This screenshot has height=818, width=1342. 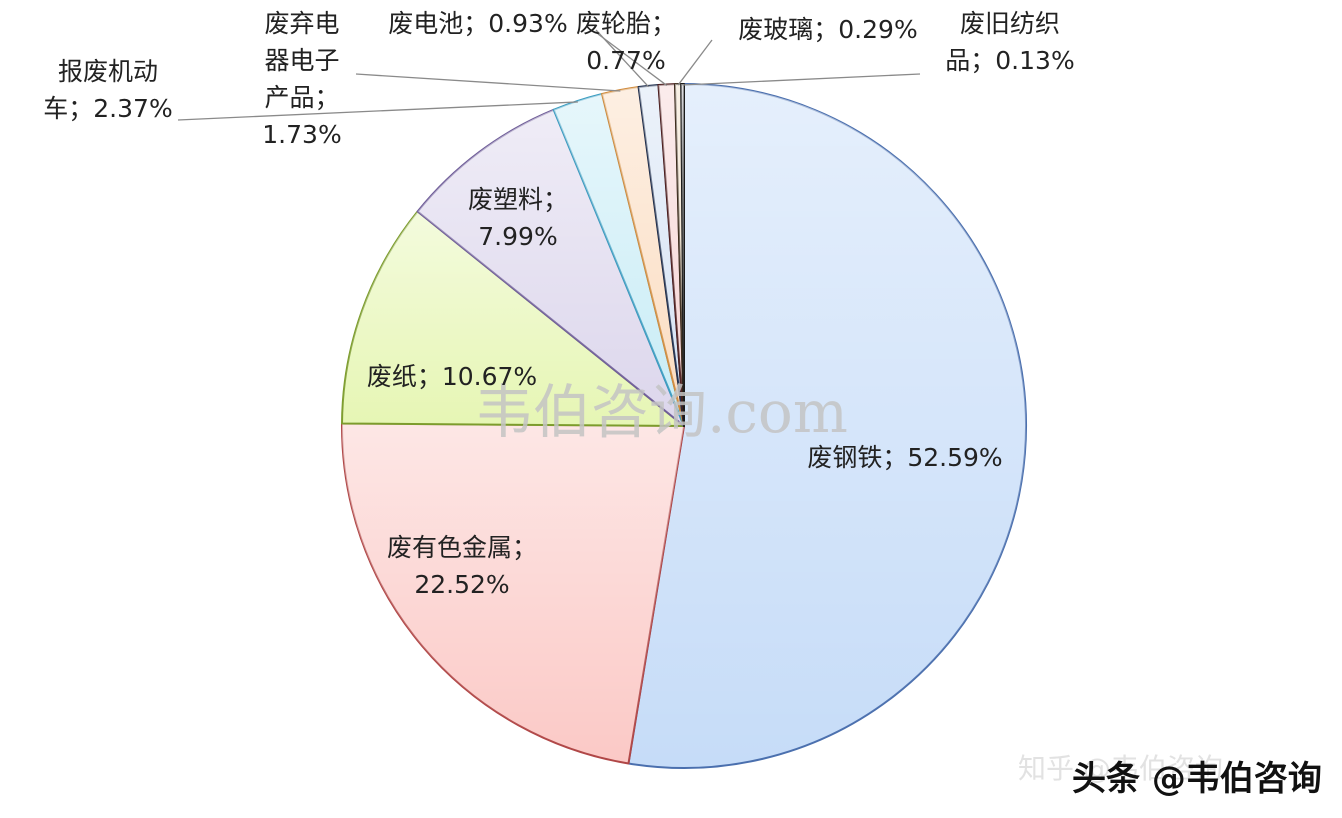 I want to click on slice-label-line: 废弃电, so click(x=301, y=23).